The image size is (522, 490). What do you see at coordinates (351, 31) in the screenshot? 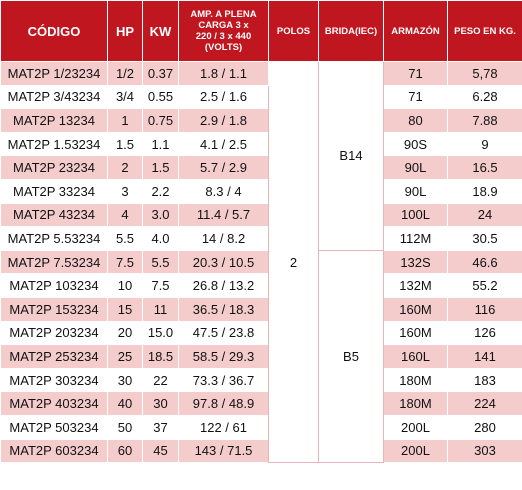
I see `header-brida: BRIDA(IEC)` at bounding box center [351, 31].